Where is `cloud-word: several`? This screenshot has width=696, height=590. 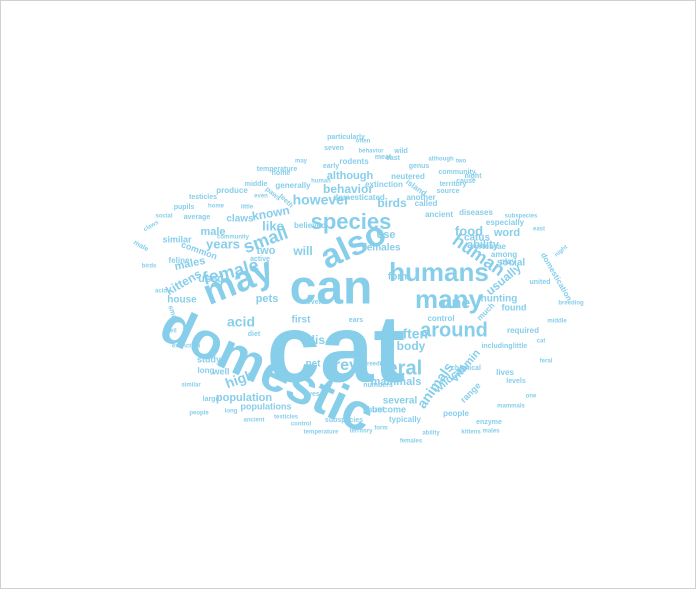
cloud-word: several is located at coordinates (400, 401).